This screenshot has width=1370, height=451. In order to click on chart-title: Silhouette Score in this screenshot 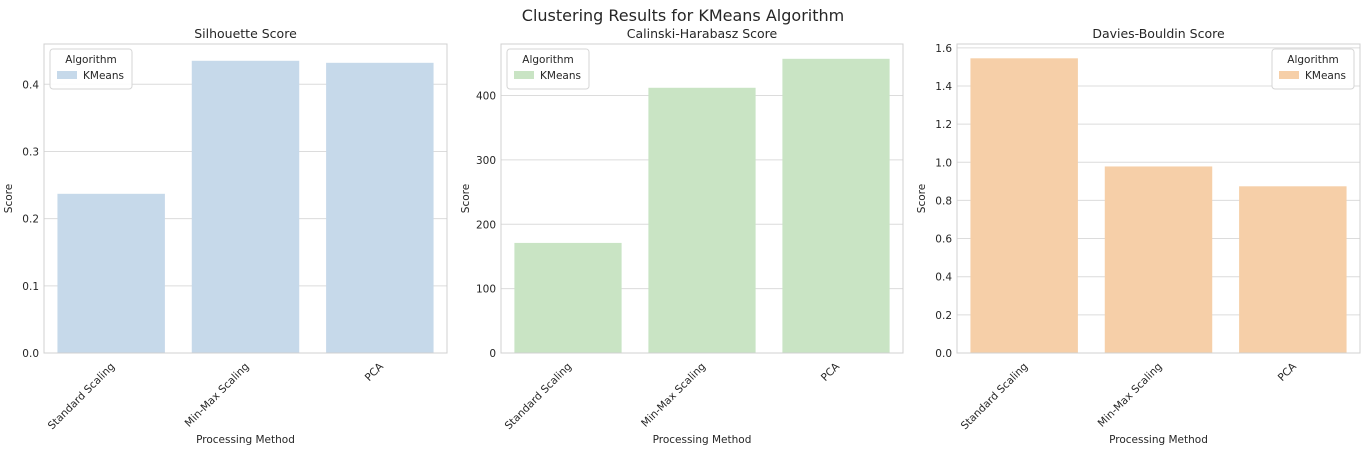, I will do `click(245, 33)`.